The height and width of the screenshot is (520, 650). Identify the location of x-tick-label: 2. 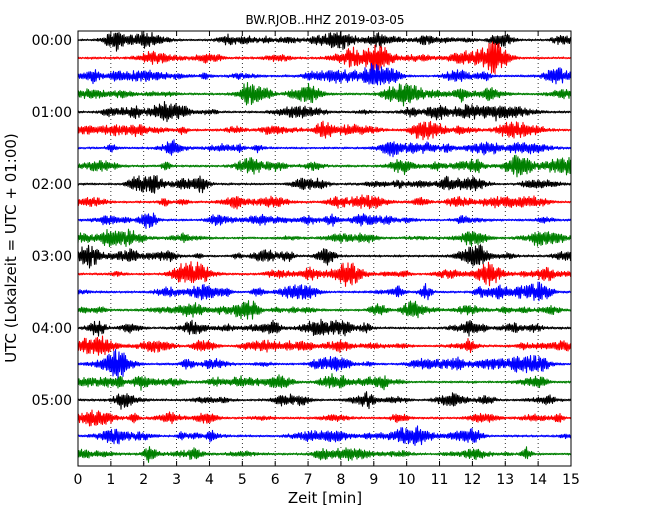
(143, 480).